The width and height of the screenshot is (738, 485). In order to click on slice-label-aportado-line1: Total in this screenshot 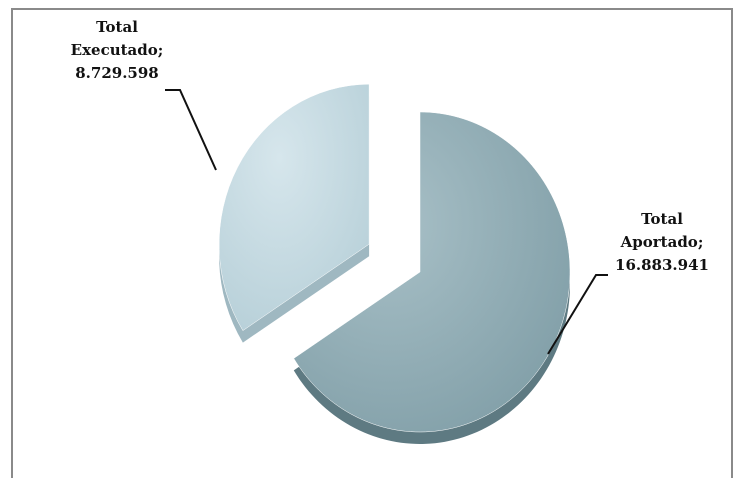, I will do `click(662, 219)`.